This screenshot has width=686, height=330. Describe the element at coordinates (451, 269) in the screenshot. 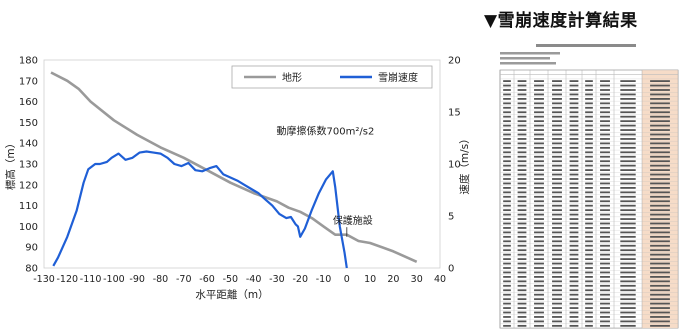

I see `y-right-tick-label: 0` at that location.